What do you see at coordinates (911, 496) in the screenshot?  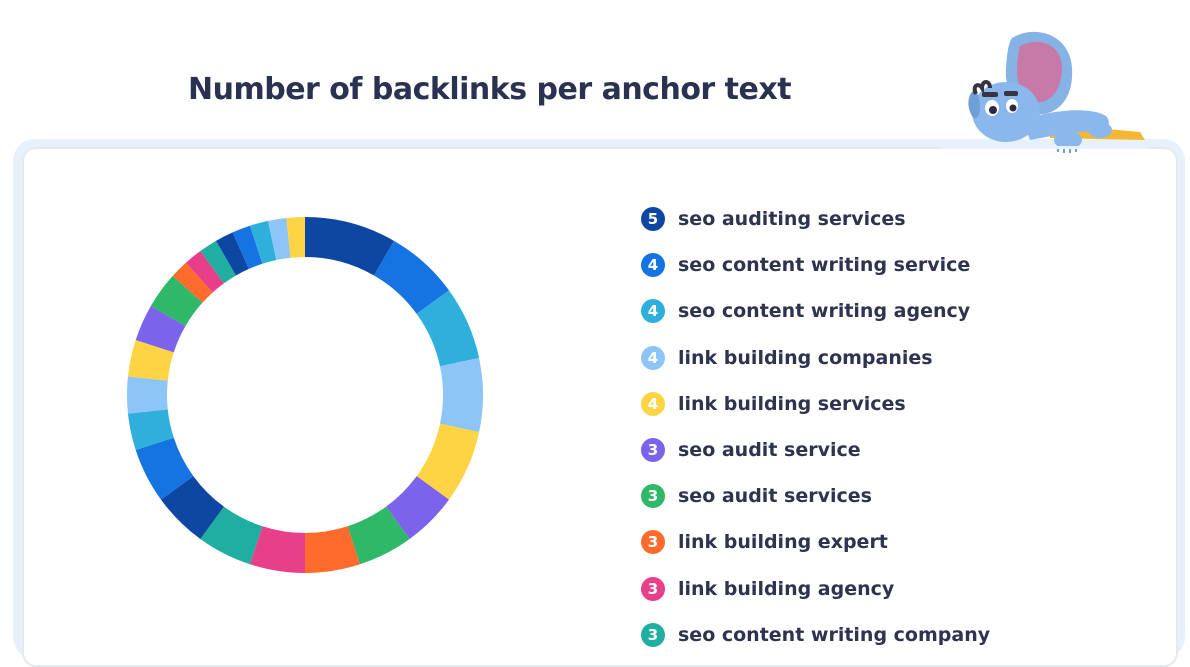 I see `legend-item: 3 seo audit services` at bounding box center [911, 496].